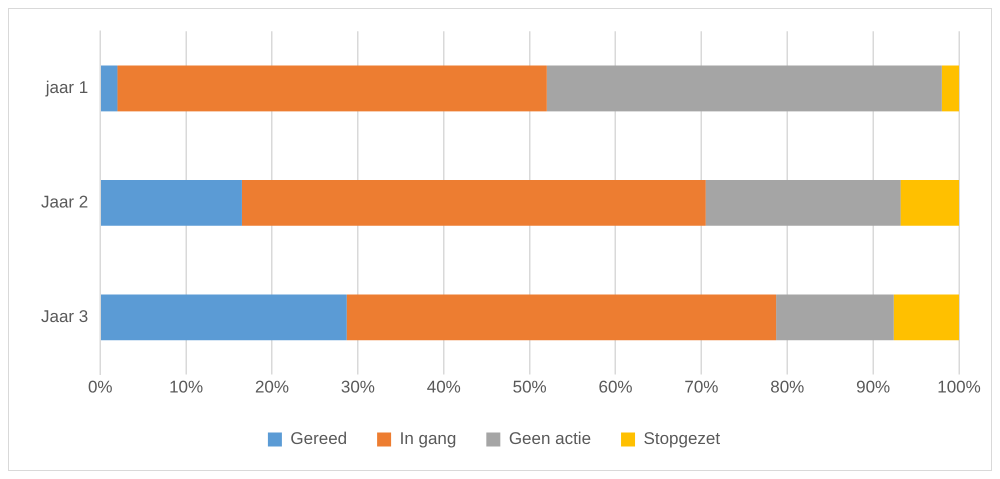 The image size is (1000, 479). I want to click on legend-label: In gang, so click(428, 438).